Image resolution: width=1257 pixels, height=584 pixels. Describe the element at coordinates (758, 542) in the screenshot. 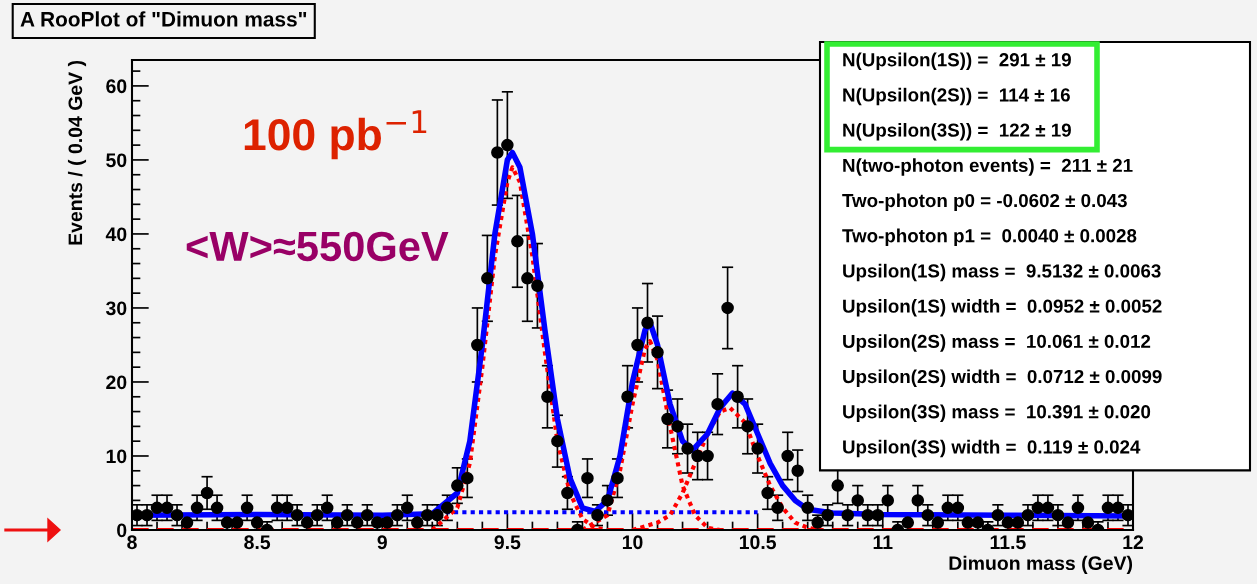

I see `x-tick-label: 10.5` at that location.